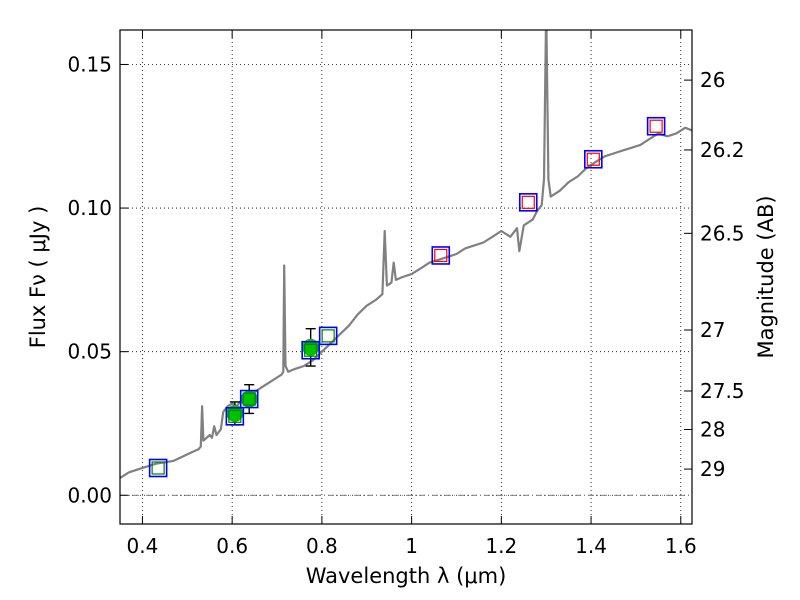 Image resolution: width=800 pixels, height=600 pixels. I want to click on x-tick-label: 0.4, so click(143, 546).